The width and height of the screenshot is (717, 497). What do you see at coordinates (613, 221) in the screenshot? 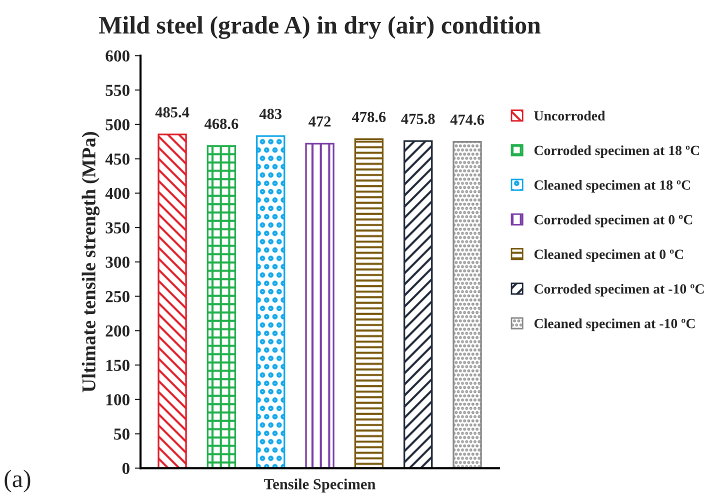
I see `legend-label: Corroded specimen at 0 ºC` at bounding box center [613, 221].